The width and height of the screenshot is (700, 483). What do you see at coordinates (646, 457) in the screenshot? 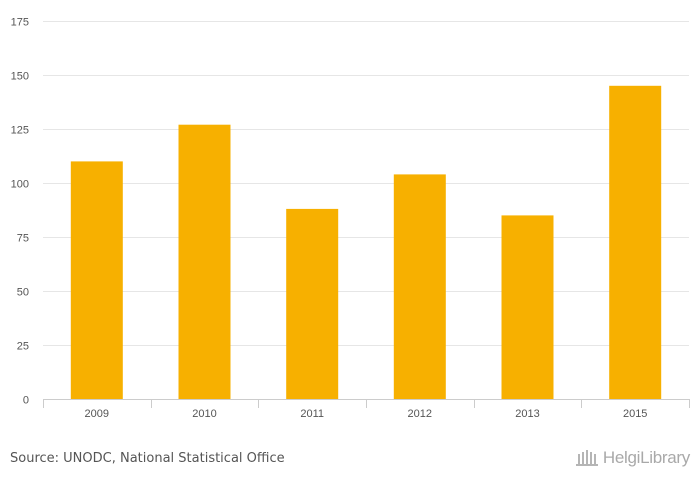
I see `logo-text: HelgiLibrary` at bounding box center [646, 457].